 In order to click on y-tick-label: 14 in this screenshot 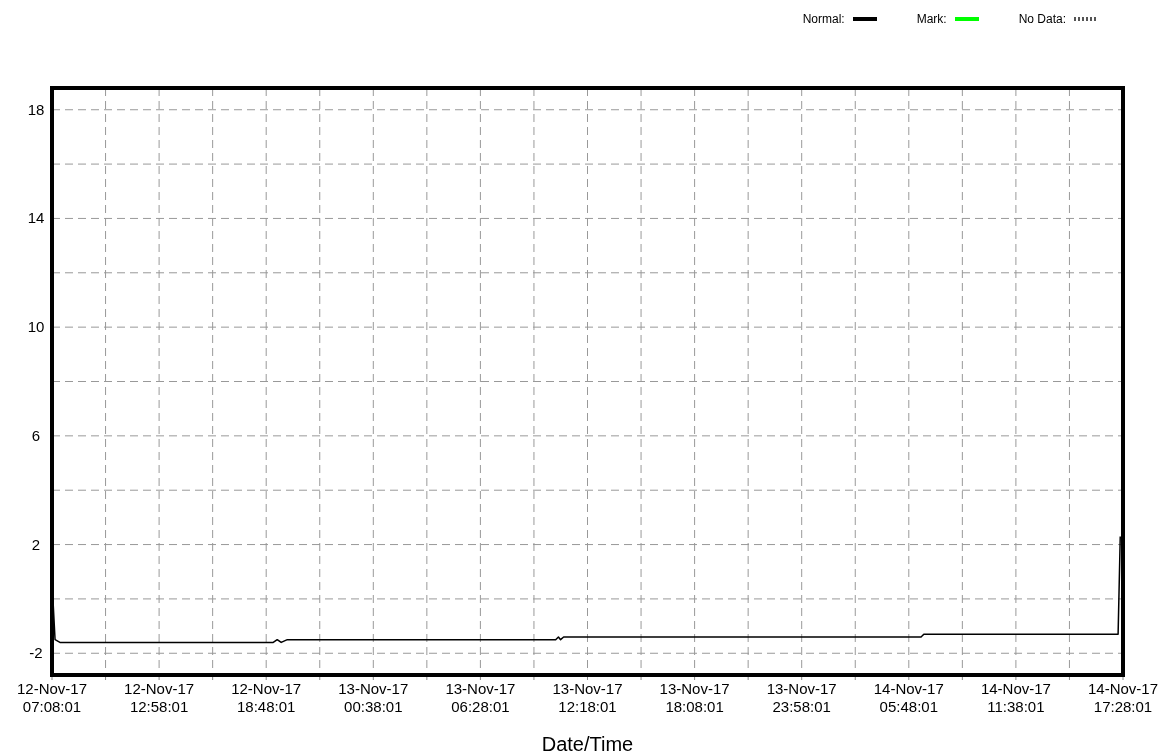, I will do `click(36, 218)`.